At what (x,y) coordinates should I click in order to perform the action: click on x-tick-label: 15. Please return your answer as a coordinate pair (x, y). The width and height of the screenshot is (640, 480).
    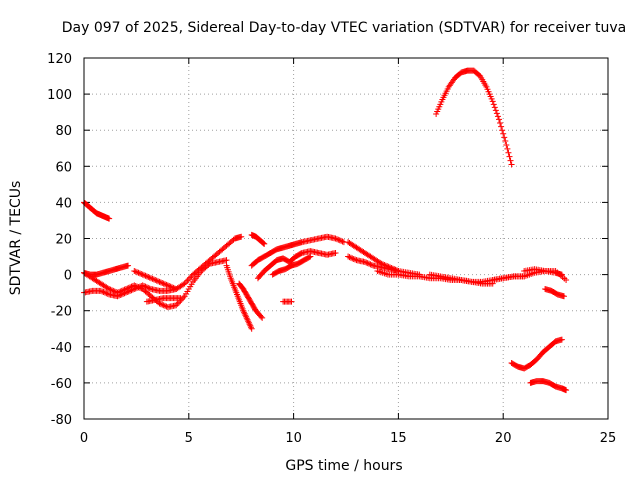
    Looking at the image, I should click on (398, 438).